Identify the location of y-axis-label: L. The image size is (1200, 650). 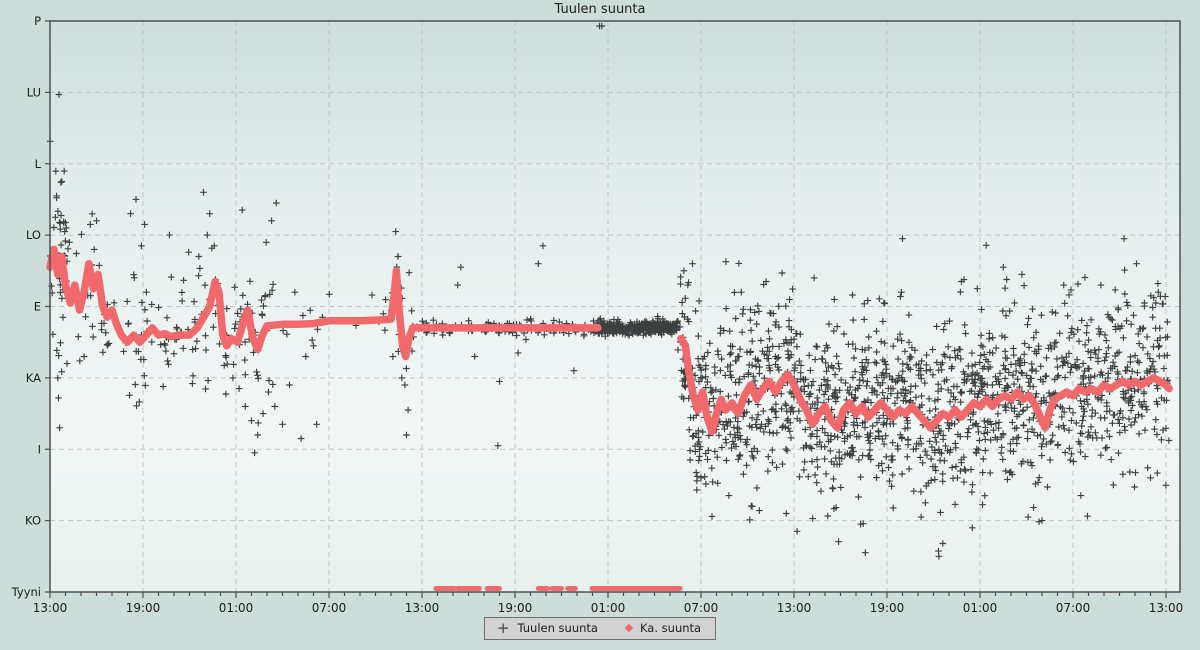
(38, 164).